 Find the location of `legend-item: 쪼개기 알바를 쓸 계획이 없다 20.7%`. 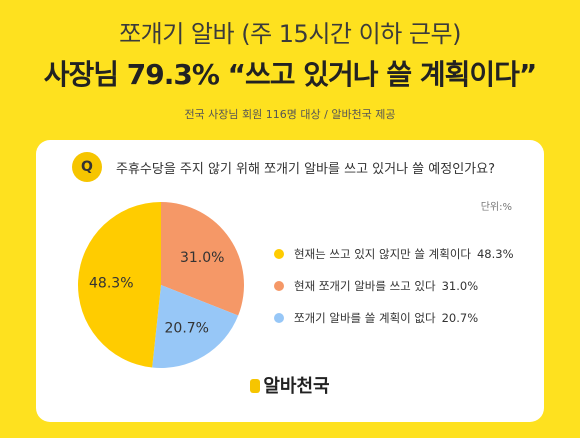

legend-item: 쪼개기 알바를 쓸 계획이 없다 20.7% is located at coordinates (404, 318).